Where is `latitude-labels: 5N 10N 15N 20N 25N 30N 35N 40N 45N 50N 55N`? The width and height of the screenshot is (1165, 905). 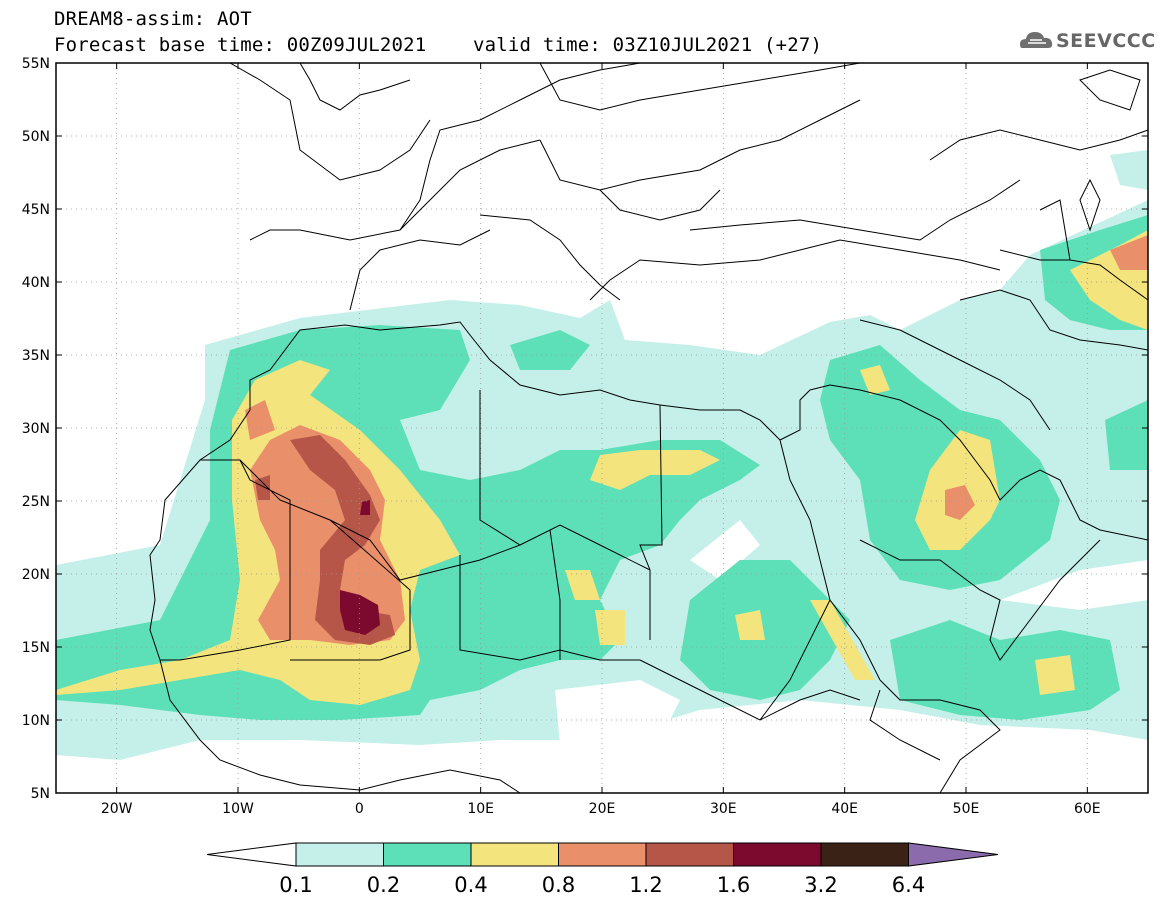
latitude-labels: 5N 10N 15N 20N 25N 30N 35N 40N 45N 50N 55N is located at coordinates (36, 429).